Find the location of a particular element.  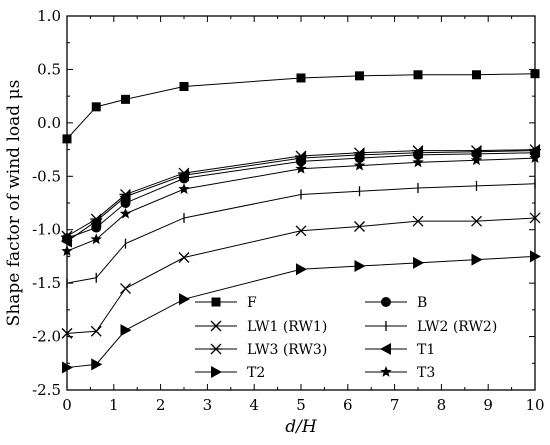

x-tick-label: 5 is located at coordinates (301, 405).